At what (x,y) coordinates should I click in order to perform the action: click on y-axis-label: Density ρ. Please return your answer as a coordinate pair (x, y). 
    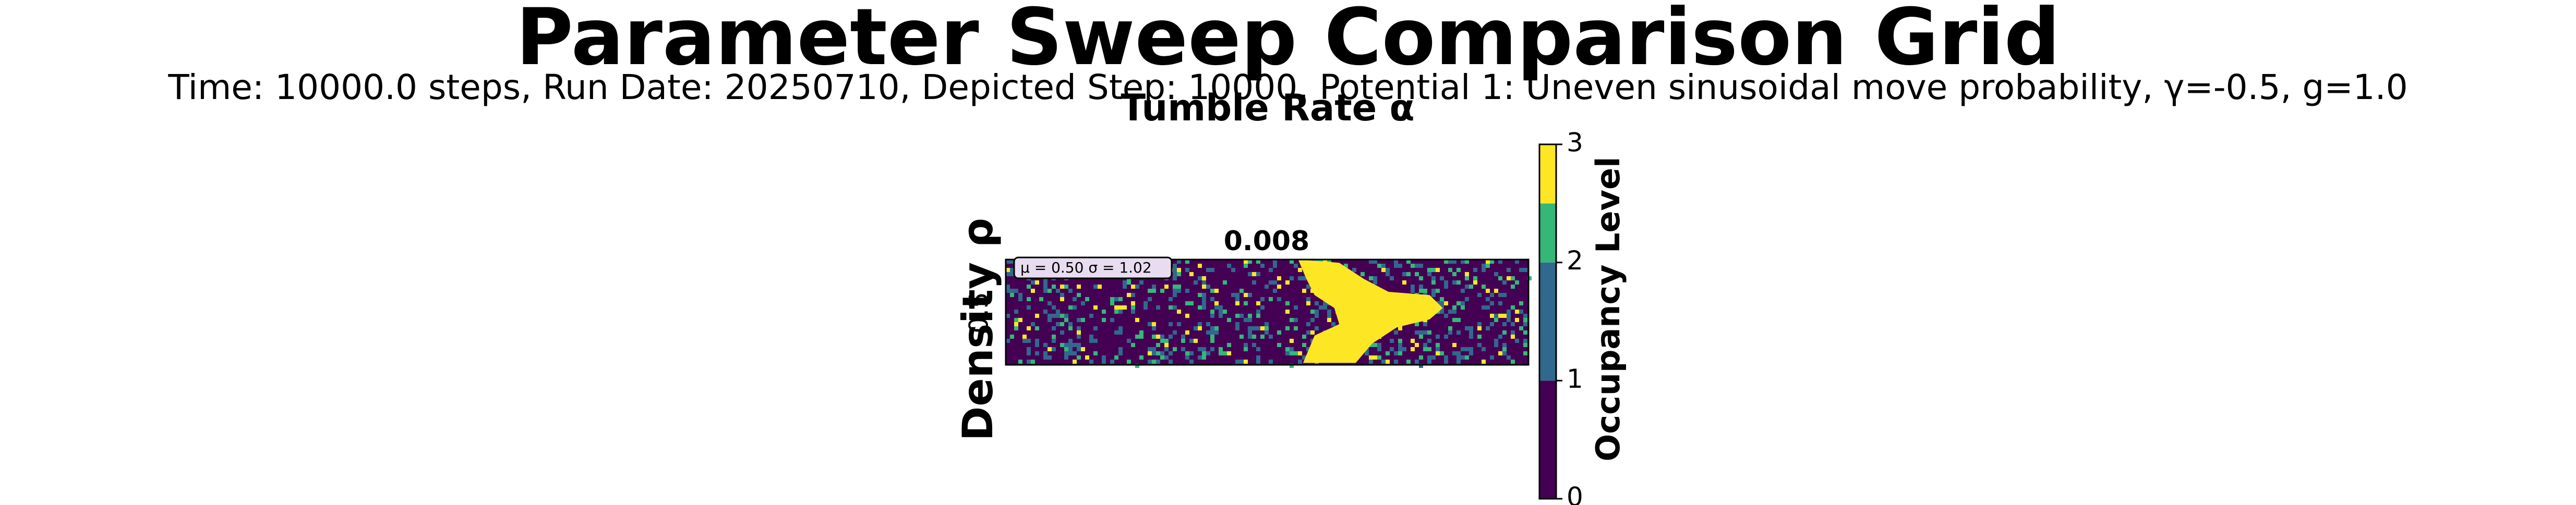
    Looking at the image, I should click on (978, 329).